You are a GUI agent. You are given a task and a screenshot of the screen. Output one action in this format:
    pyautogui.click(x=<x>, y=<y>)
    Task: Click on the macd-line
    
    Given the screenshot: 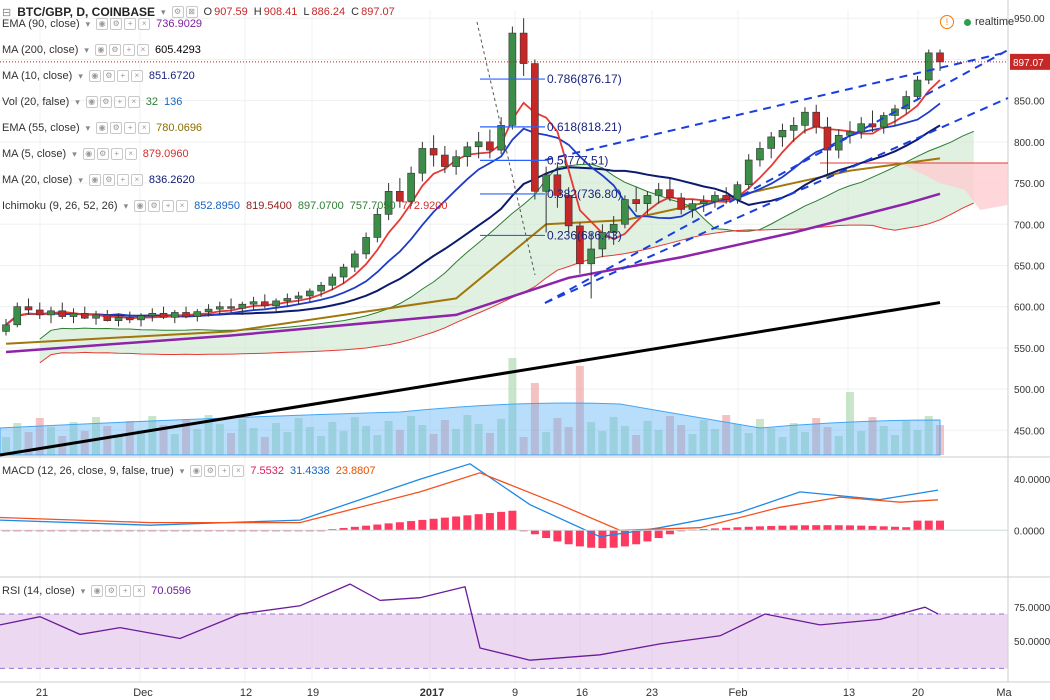 What is the action you would take?
    pyautogui.click(x=469, y=500)
    